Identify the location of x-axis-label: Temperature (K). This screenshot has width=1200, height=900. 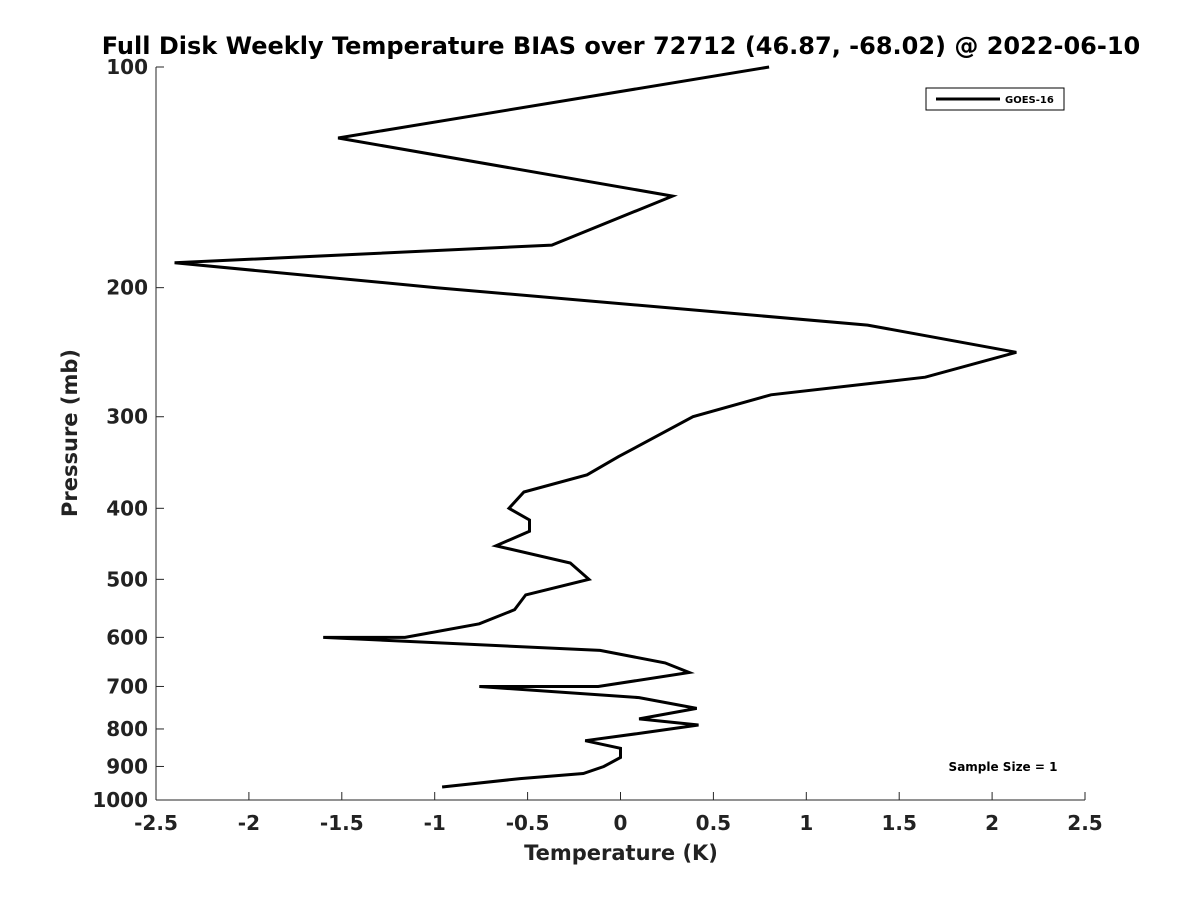
(621, 853).